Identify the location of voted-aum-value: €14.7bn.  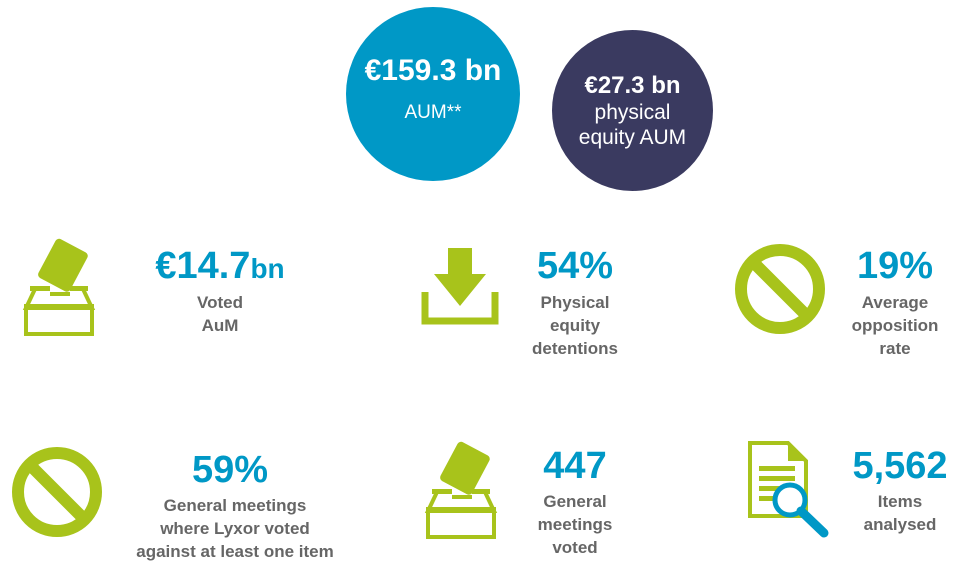
(220, 267).